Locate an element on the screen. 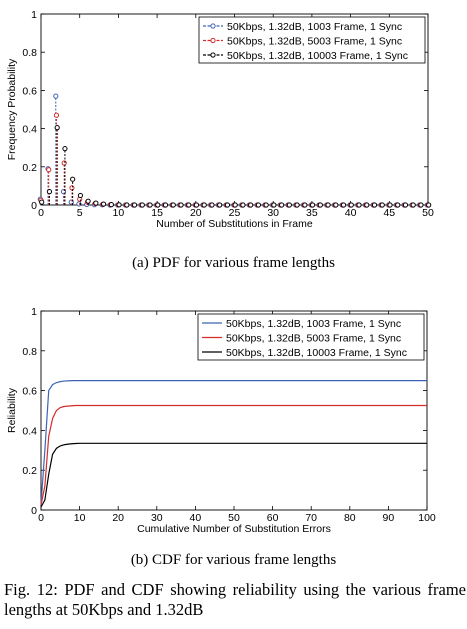 This screenshot has height=629, width=467. x-tick-label: 45 is located at coordinates (389, 213).